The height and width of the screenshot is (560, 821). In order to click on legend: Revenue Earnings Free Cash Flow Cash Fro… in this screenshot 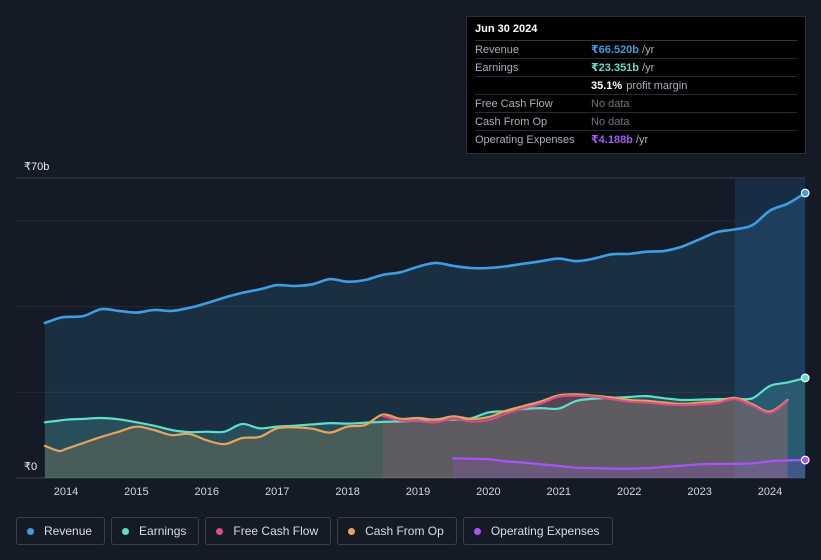, I will do `click(314, 531)`.